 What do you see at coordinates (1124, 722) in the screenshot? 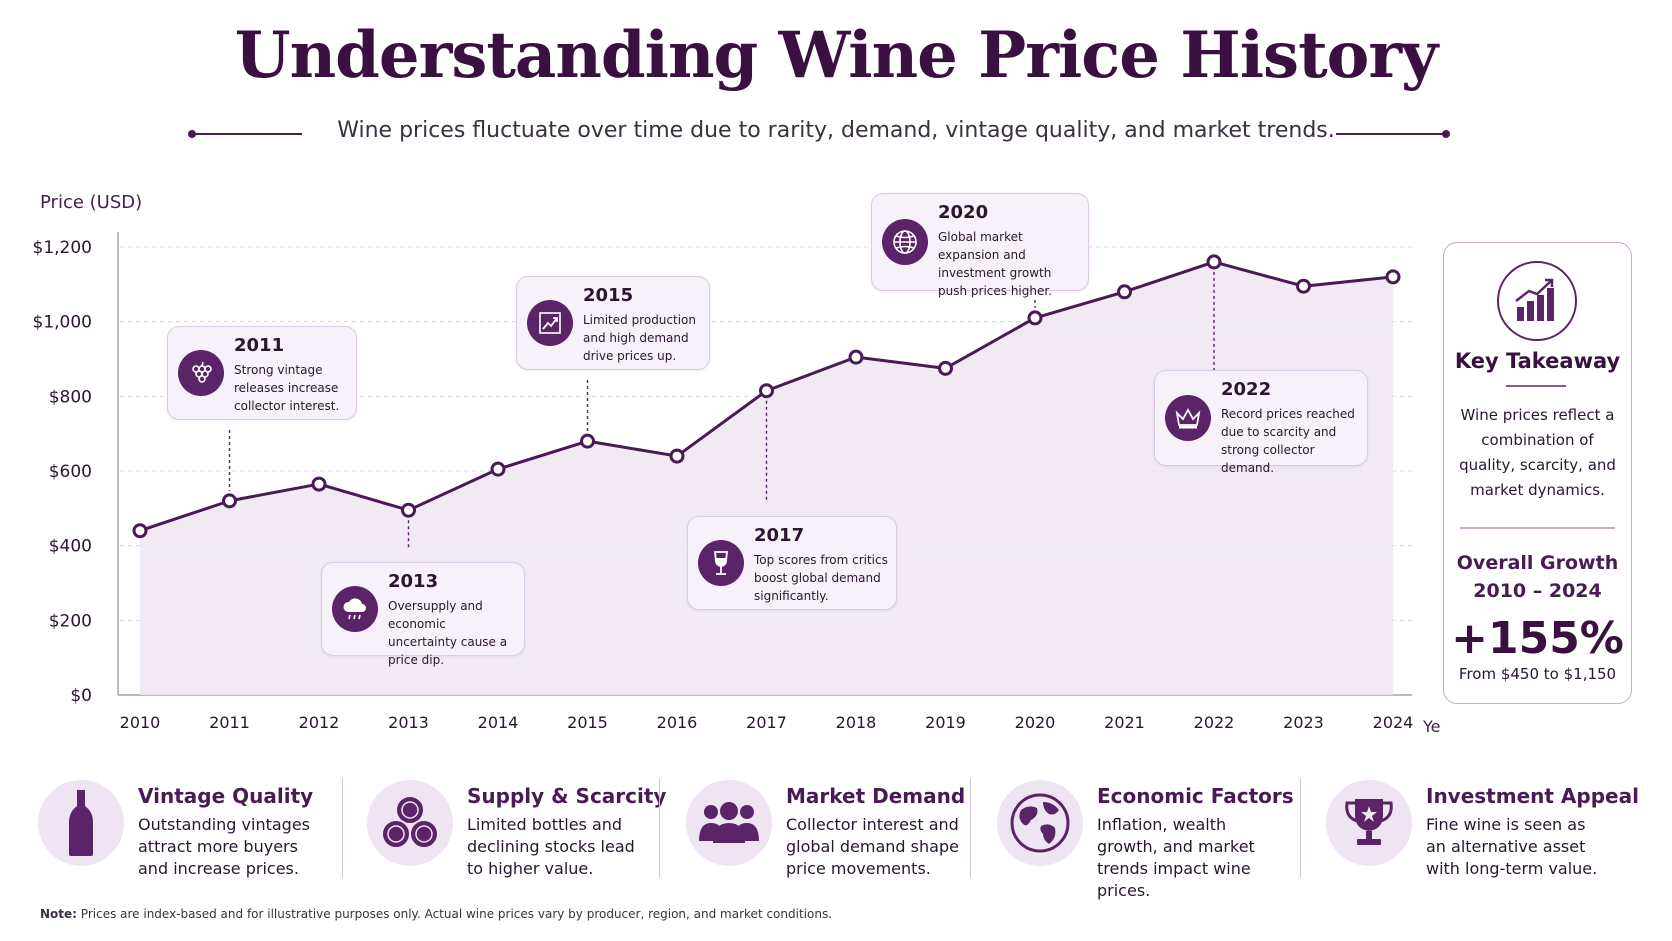
I see `x-tick-label: 2021` at bounding box center [1124, 722].